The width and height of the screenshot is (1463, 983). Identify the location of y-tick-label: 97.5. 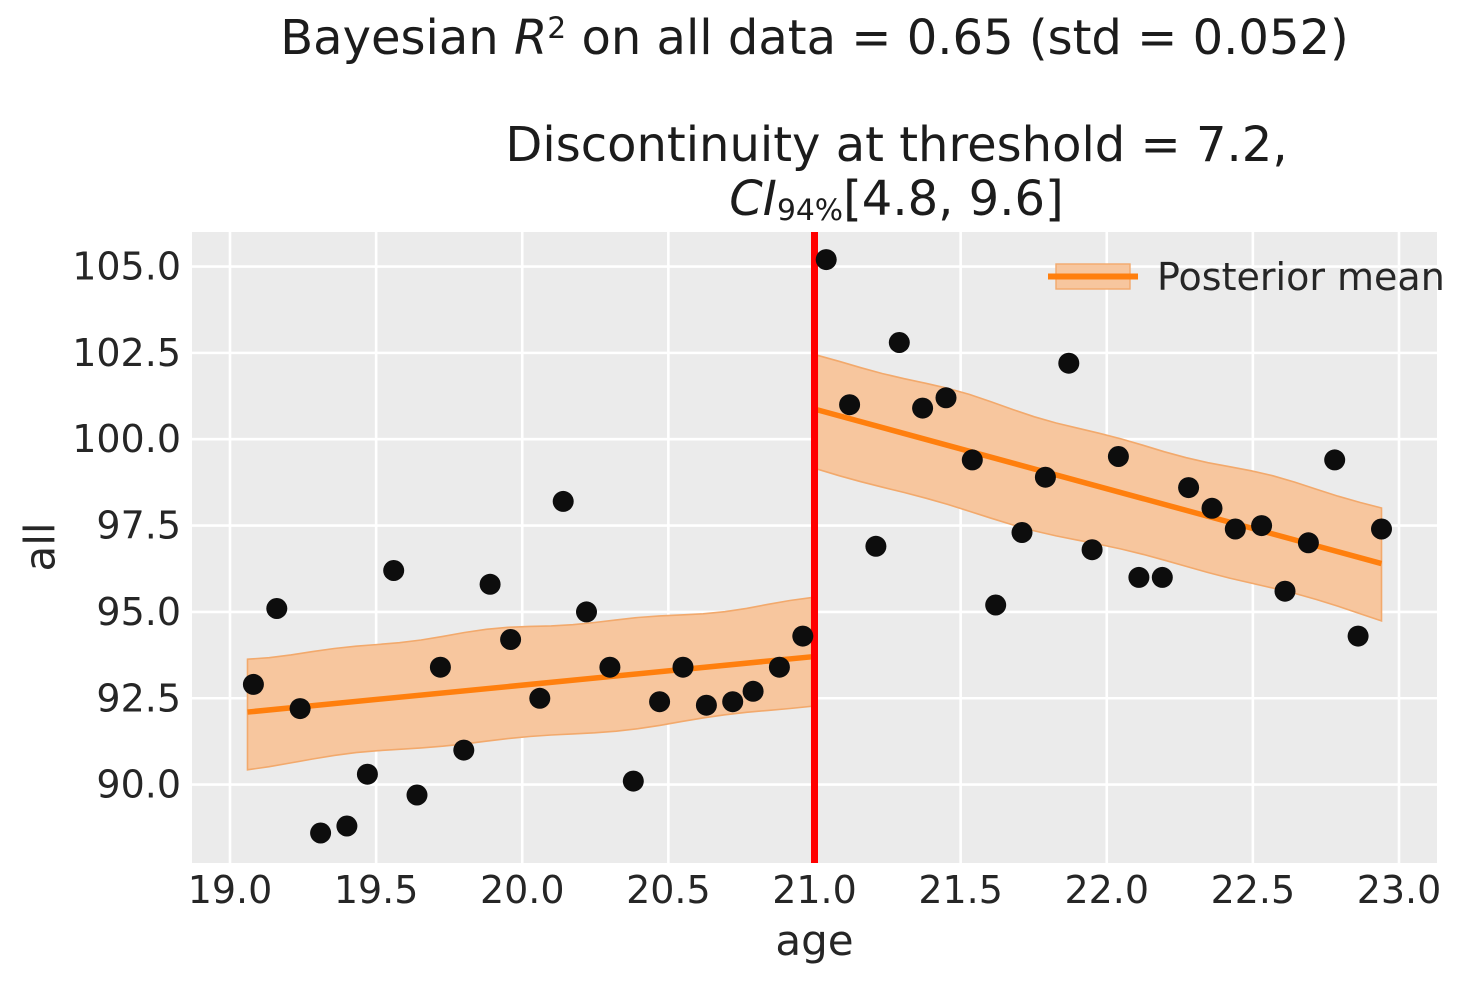
(138, 526).